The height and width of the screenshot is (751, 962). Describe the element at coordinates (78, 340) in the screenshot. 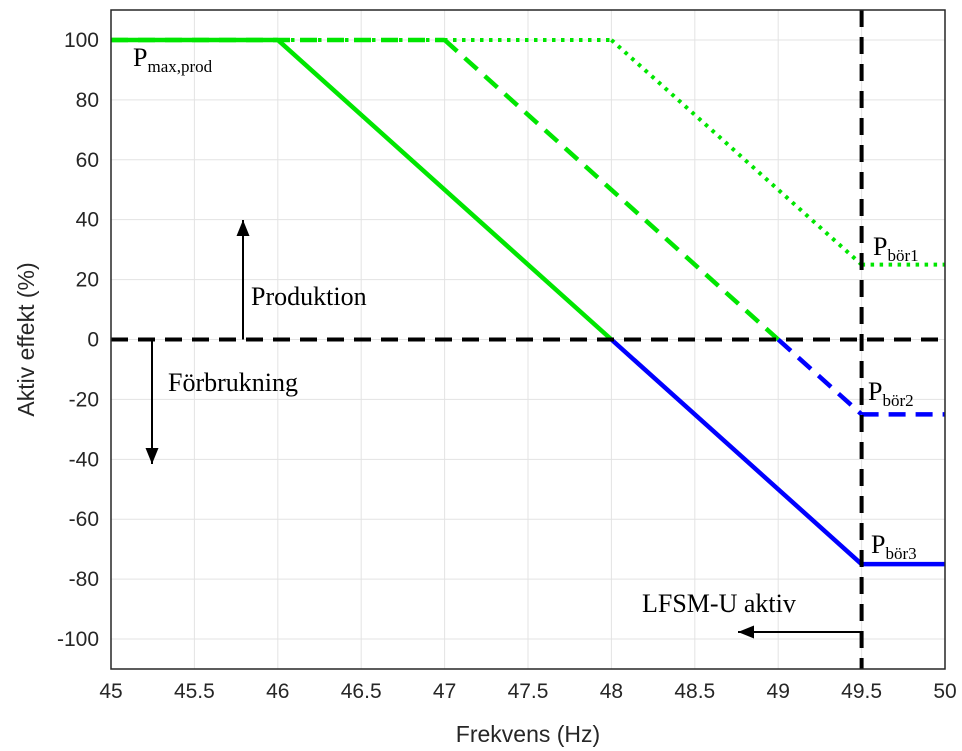

I see `y-tick-labels: 100 80 60 40 20 0 -20 -40 -60 -80 -100` at that location.